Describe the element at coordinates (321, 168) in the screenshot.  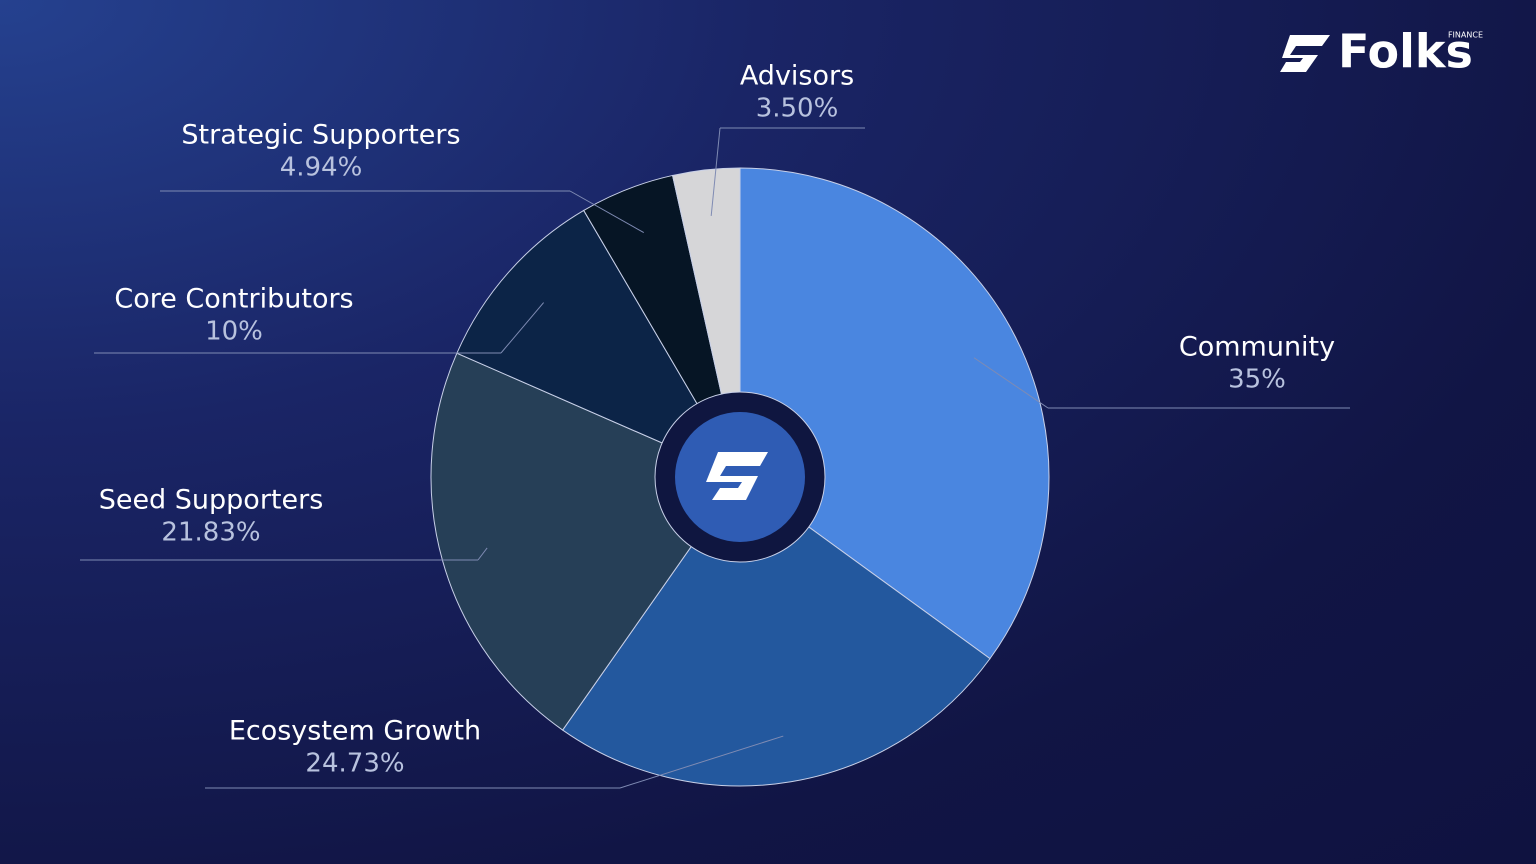
I see `slice-value: 4.94%` at that location.